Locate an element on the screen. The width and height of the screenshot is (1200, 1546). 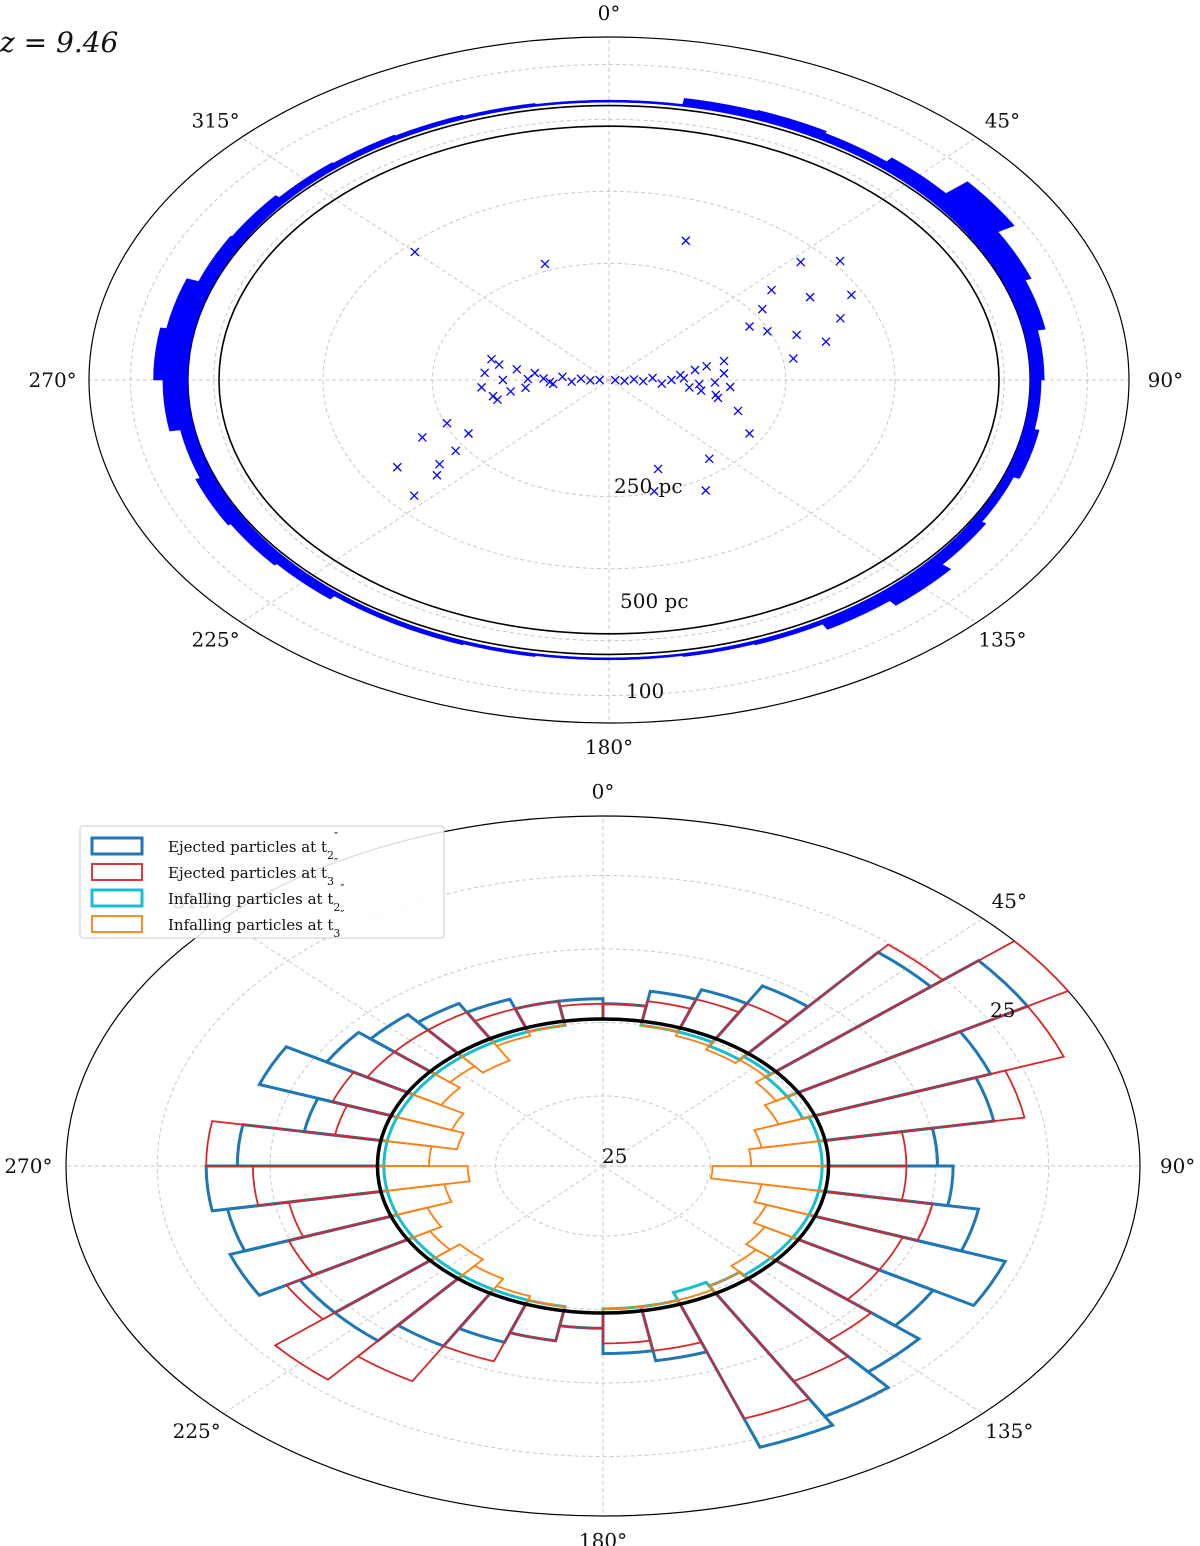
radial-label-center: 25 is located at coordinates (614, 1156).